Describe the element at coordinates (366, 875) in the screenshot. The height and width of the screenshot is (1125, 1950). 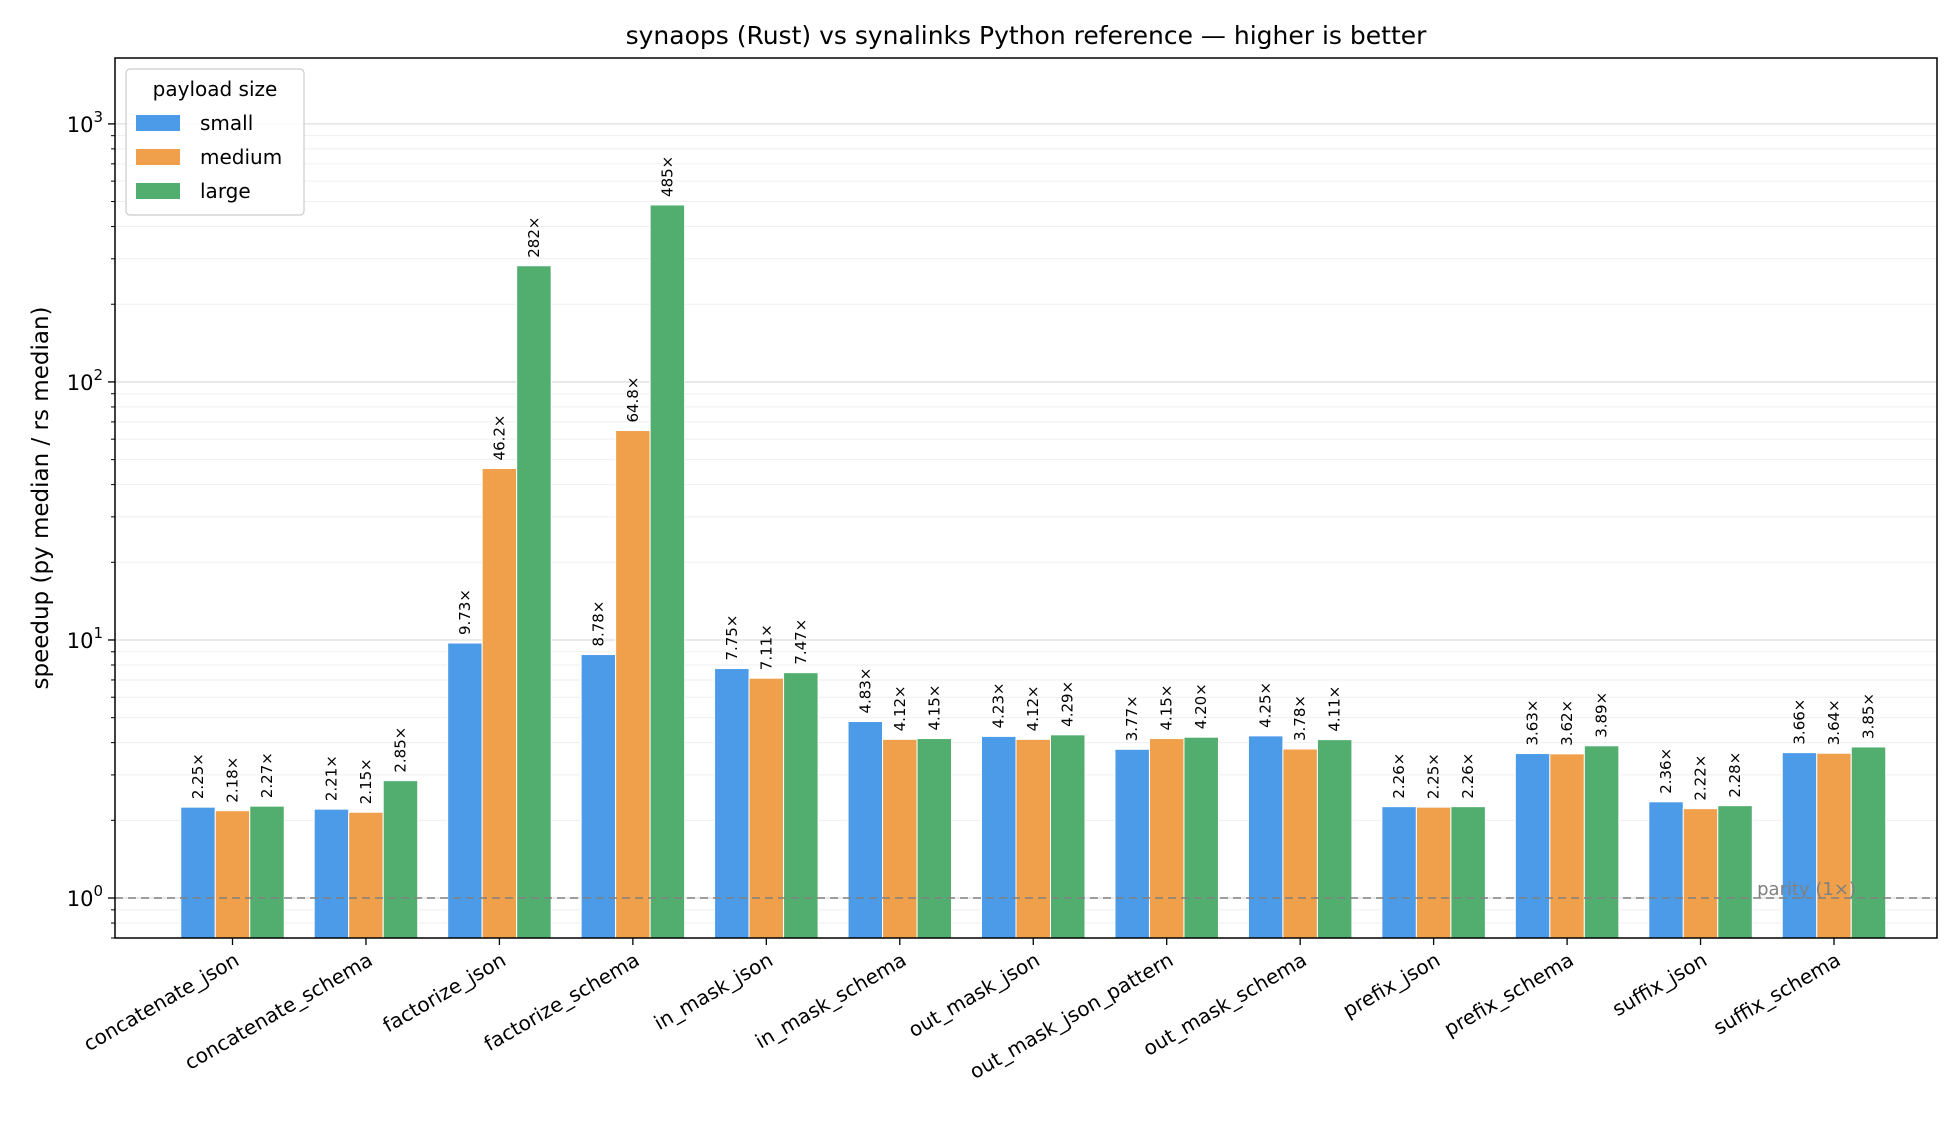
I see `bar-medium-concatenate_schema` at that location.